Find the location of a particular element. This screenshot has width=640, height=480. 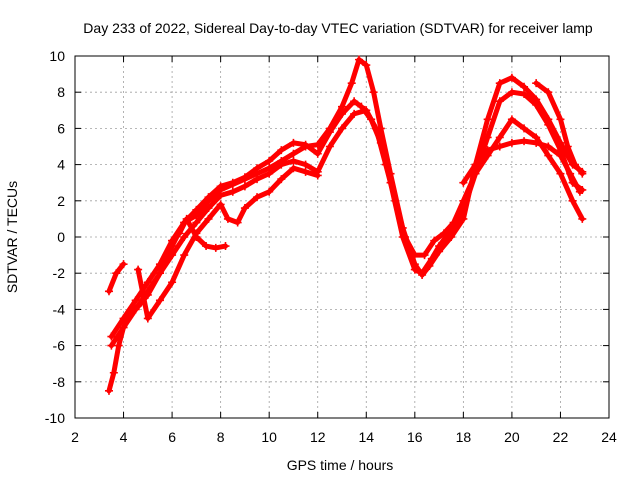

x-tick-label: 12 is located at coordinates (318, 437).